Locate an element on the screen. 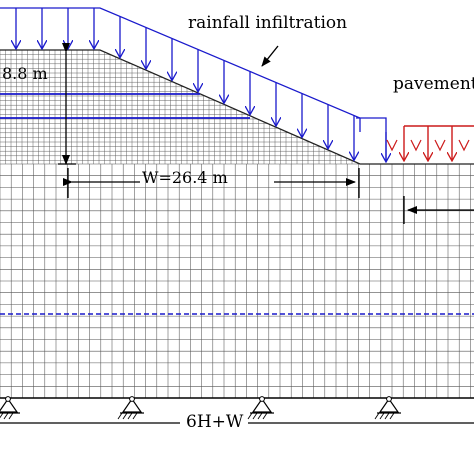 The height and width of the screenshot is (474, 474). support-icons is located at coordinates (200, 408).